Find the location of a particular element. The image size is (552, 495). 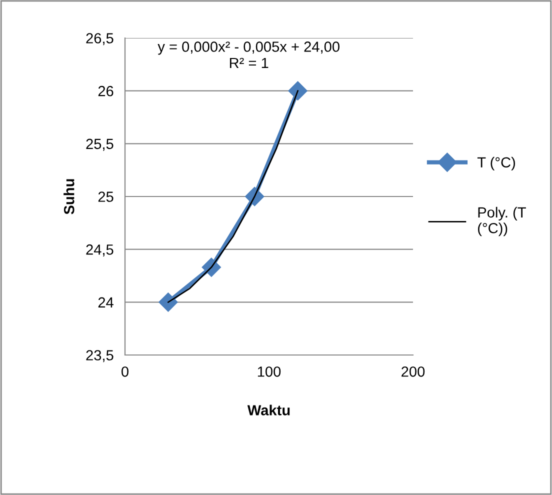

y-tick-label: 24 is located at coordinates (106, 302).